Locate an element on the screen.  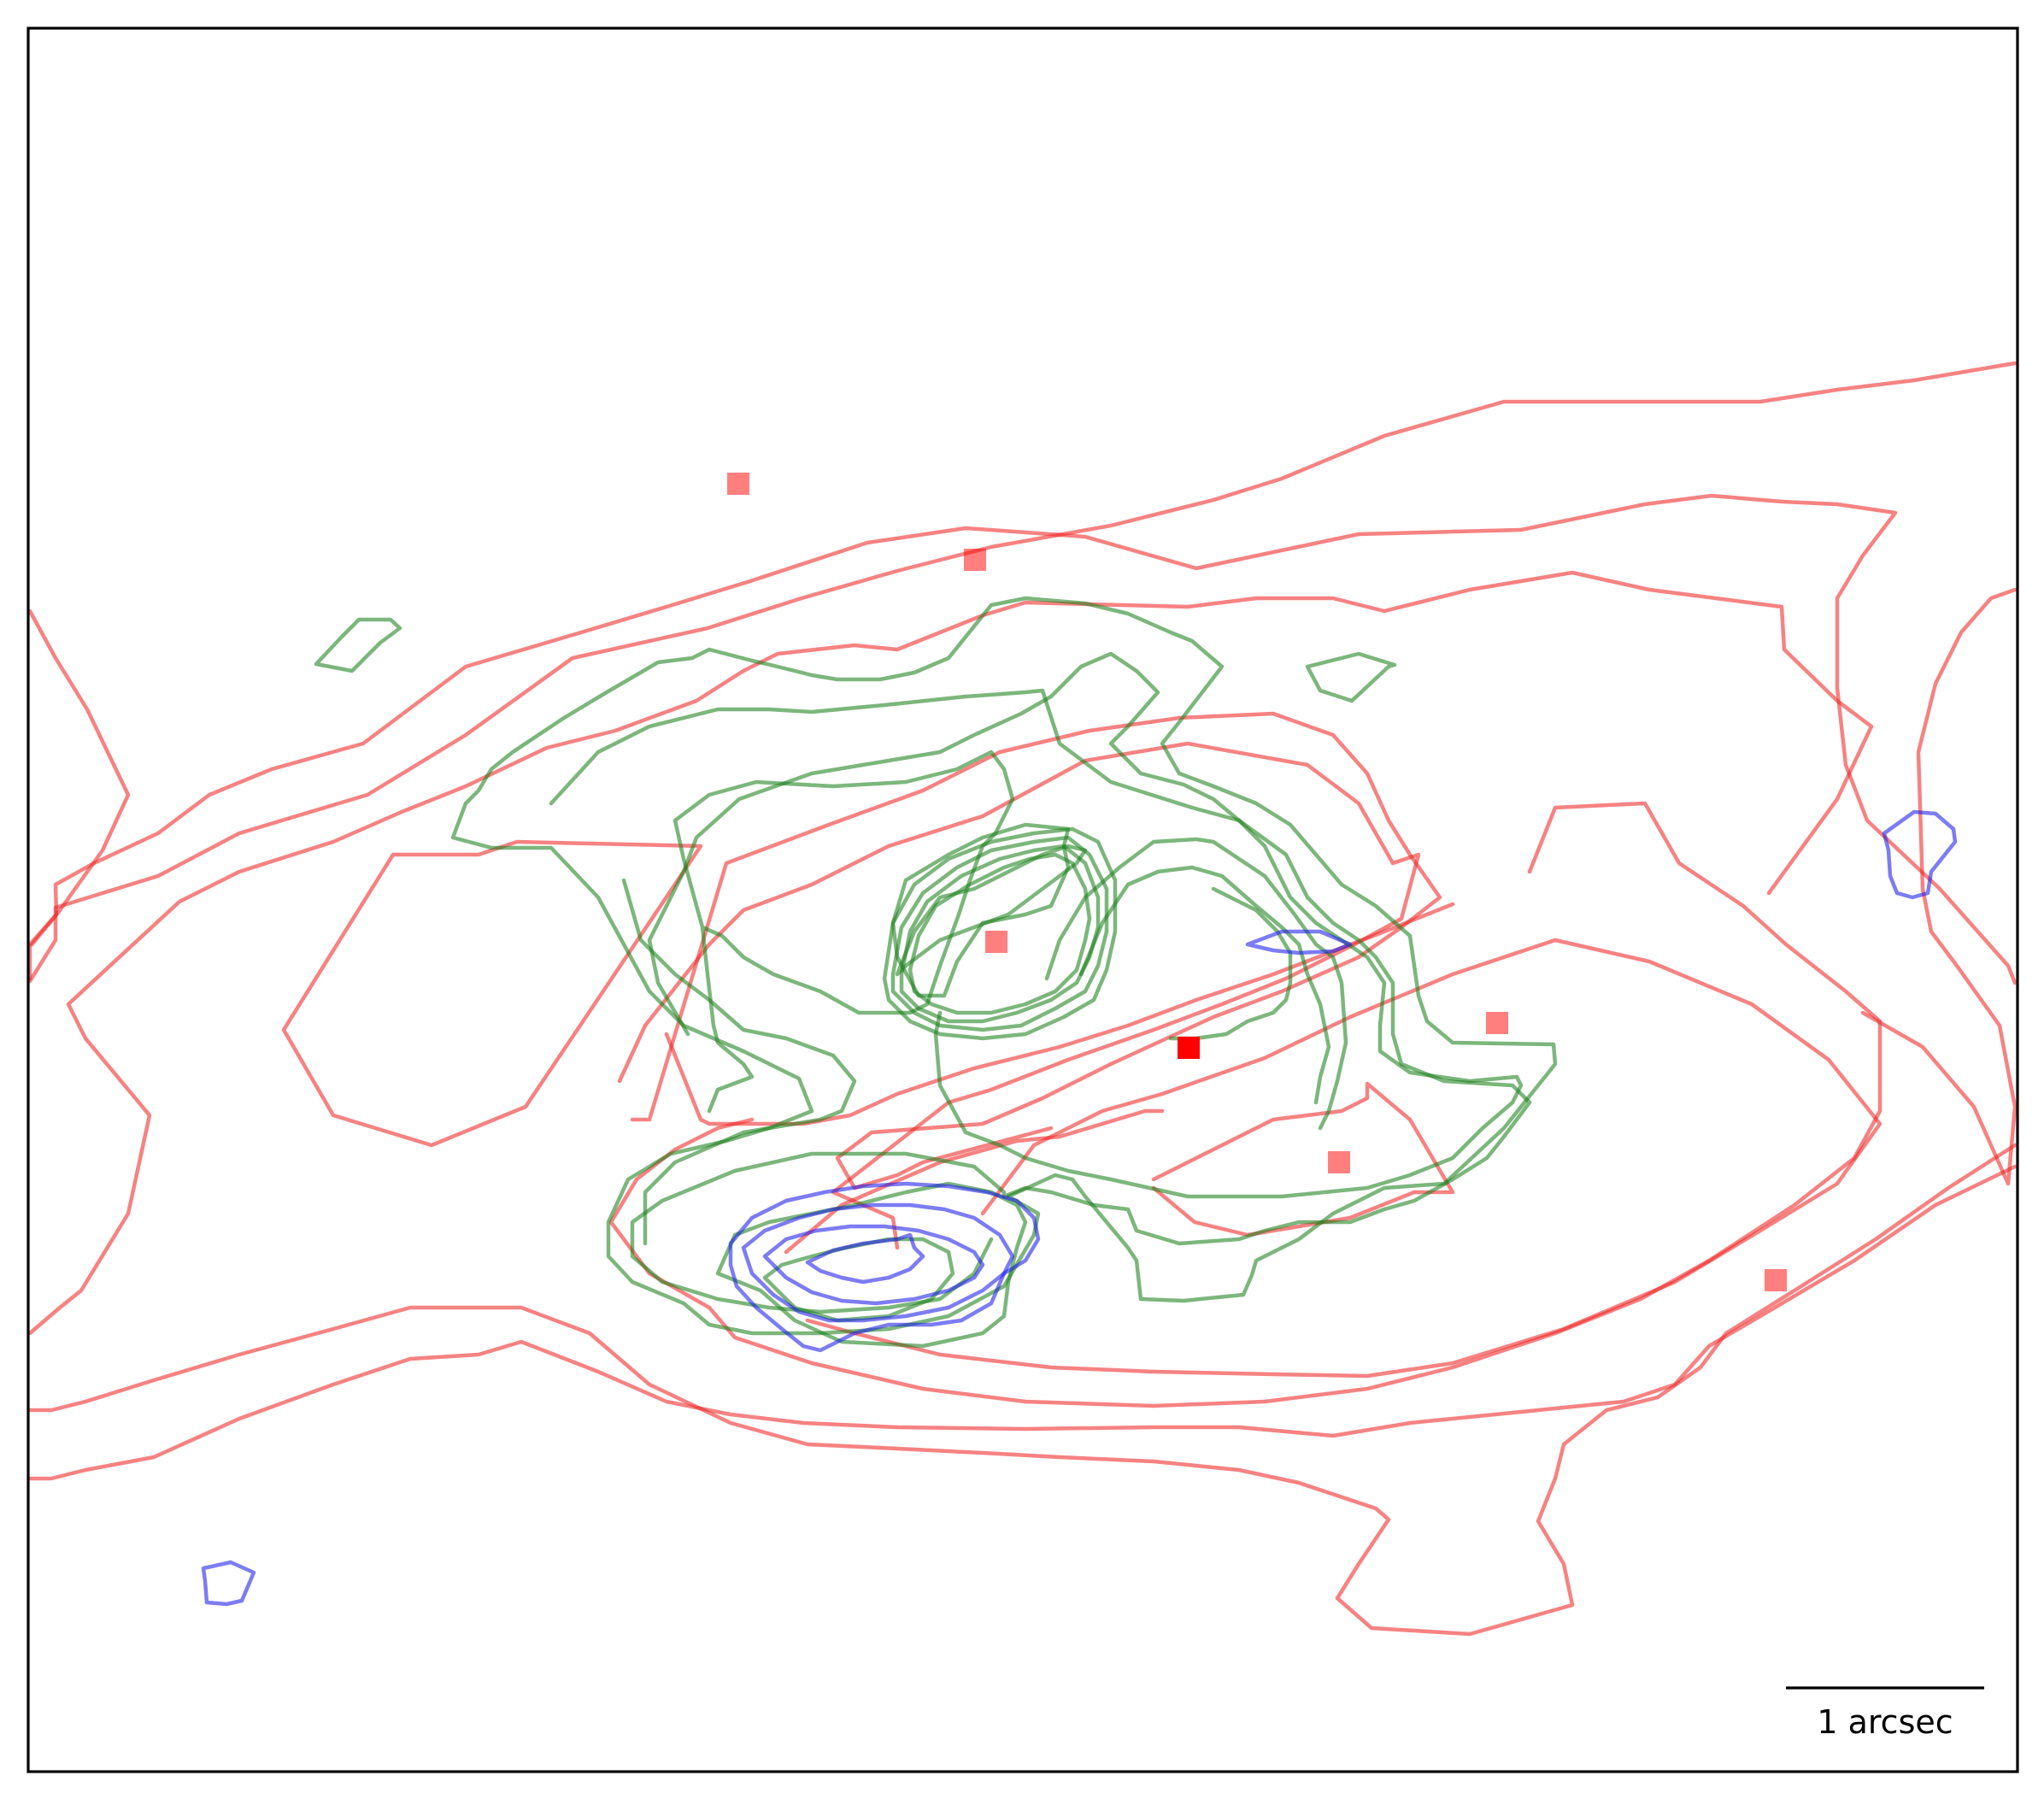
blue-contour-small-right is located at coordinates (1920, 854).